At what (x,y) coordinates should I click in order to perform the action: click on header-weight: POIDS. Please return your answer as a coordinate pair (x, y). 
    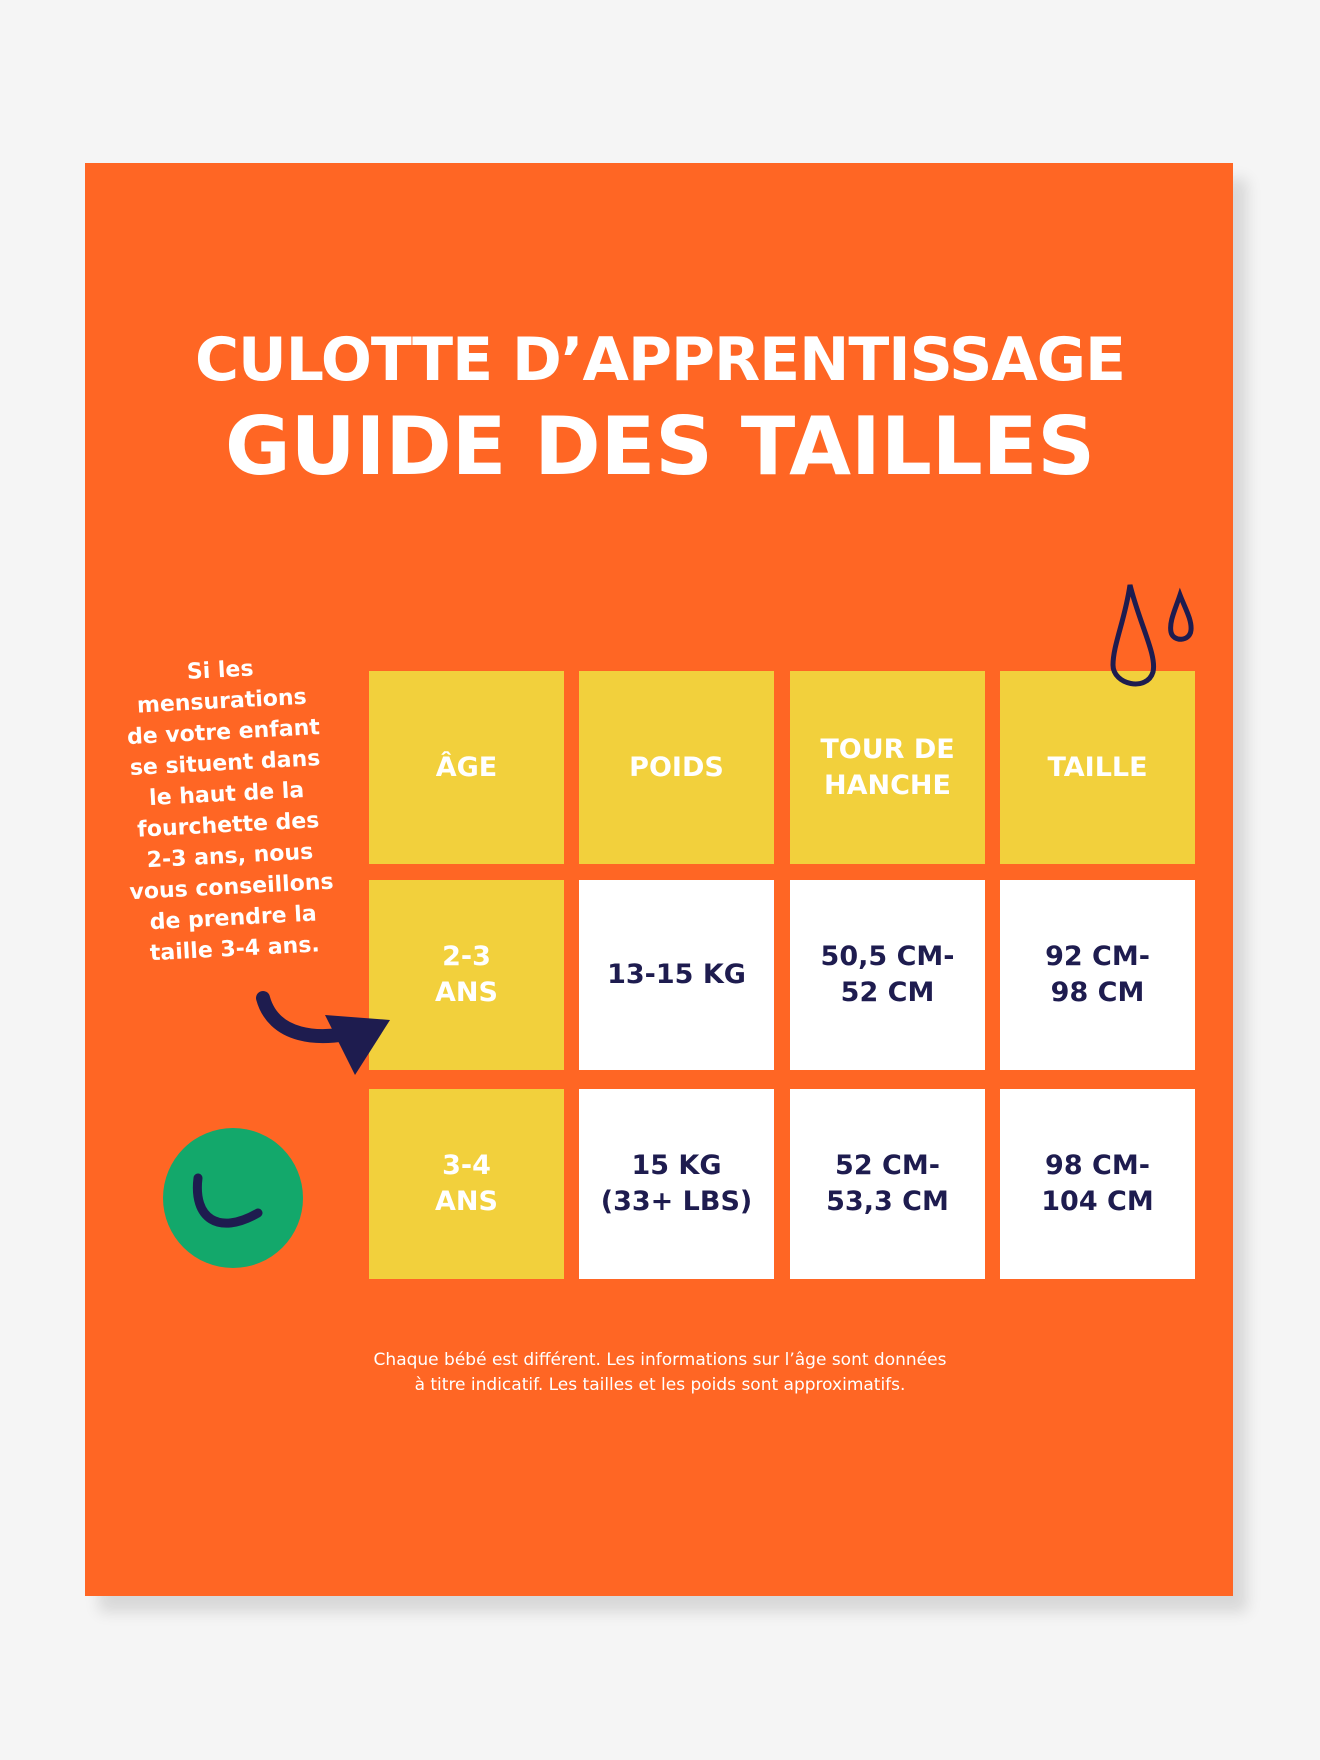
    Looking at the image, I should click on (676, 767).